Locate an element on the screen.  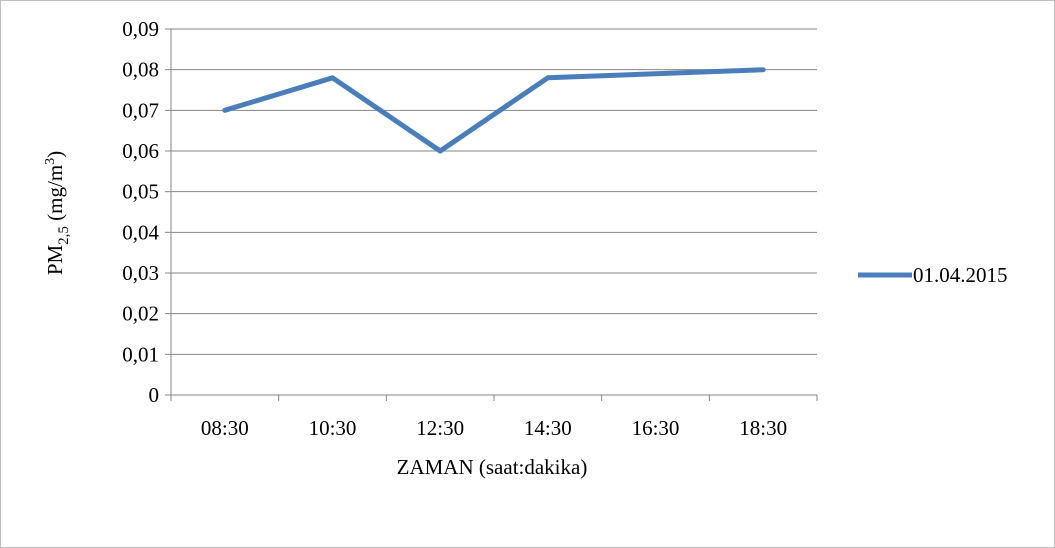
y-tick-label: 0,07 is located at coordinates (140, 110).